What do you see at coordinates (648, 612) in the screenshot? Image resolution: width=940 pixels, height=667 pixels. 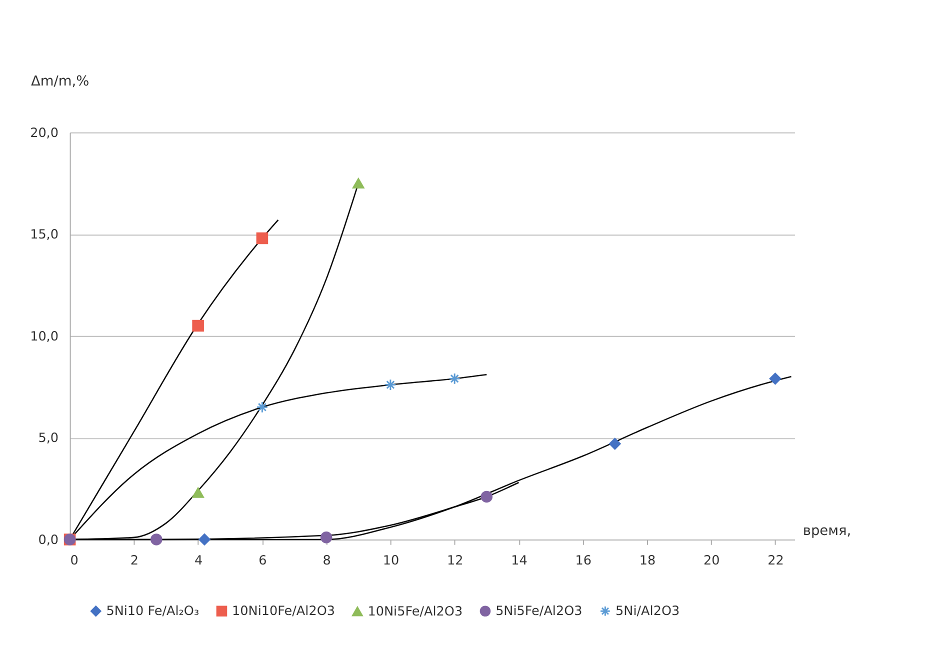 I see `legend-label: 5Ni/Al2O3` at bounding box center [648, 612].